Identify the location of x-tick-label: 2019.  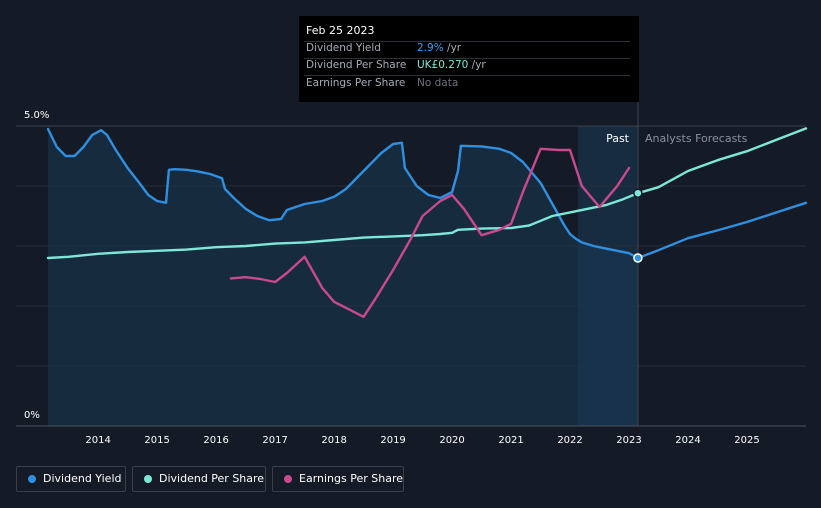
(392, 440).